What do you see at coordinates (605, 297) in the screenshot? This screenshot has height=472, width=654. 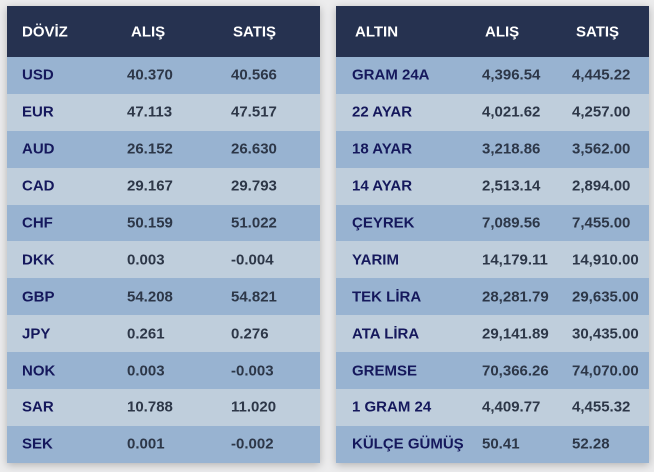 I see `sell-price: 29,635.00` at bounding box center [605, 297].